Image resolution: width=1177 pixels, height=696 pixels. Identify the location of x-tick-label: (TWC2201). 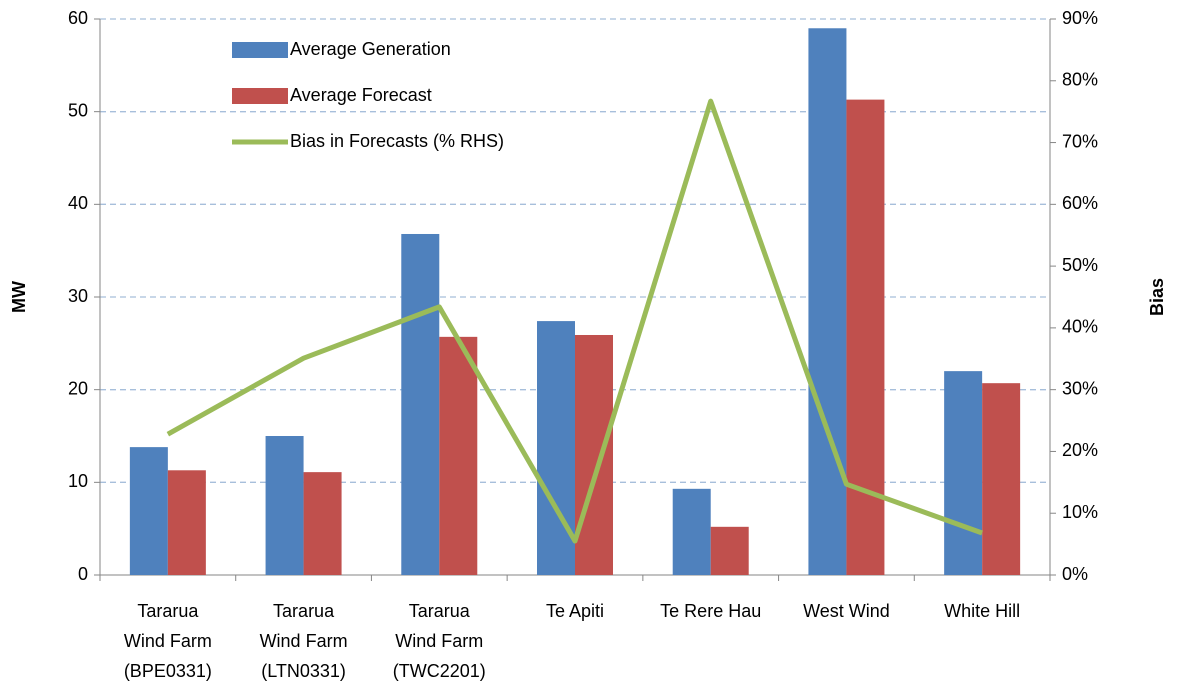
(439, 671).